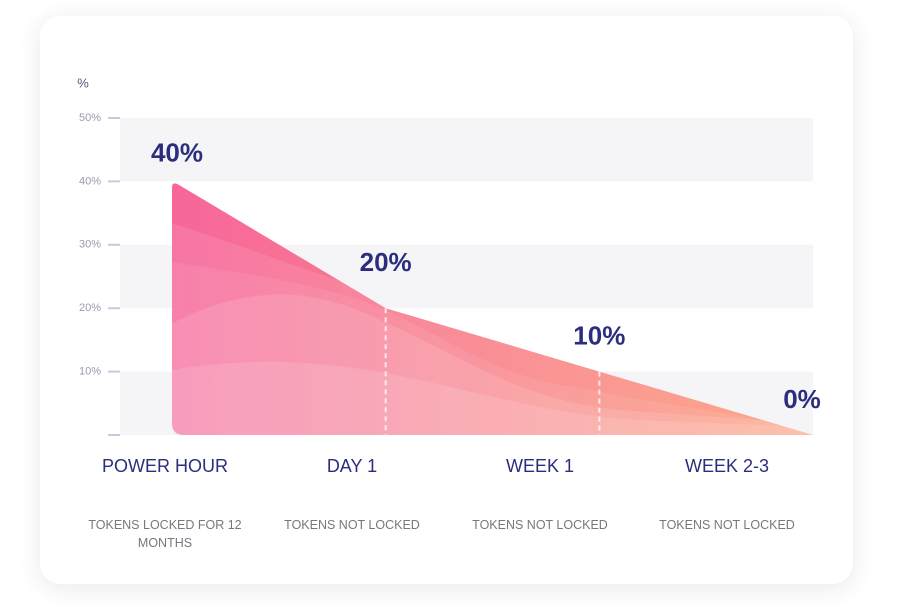  What do you see at coordinates (540, 466) in the screenshot?
I see `x-category-label: WEEK 1` at bounding box center [540, 466].